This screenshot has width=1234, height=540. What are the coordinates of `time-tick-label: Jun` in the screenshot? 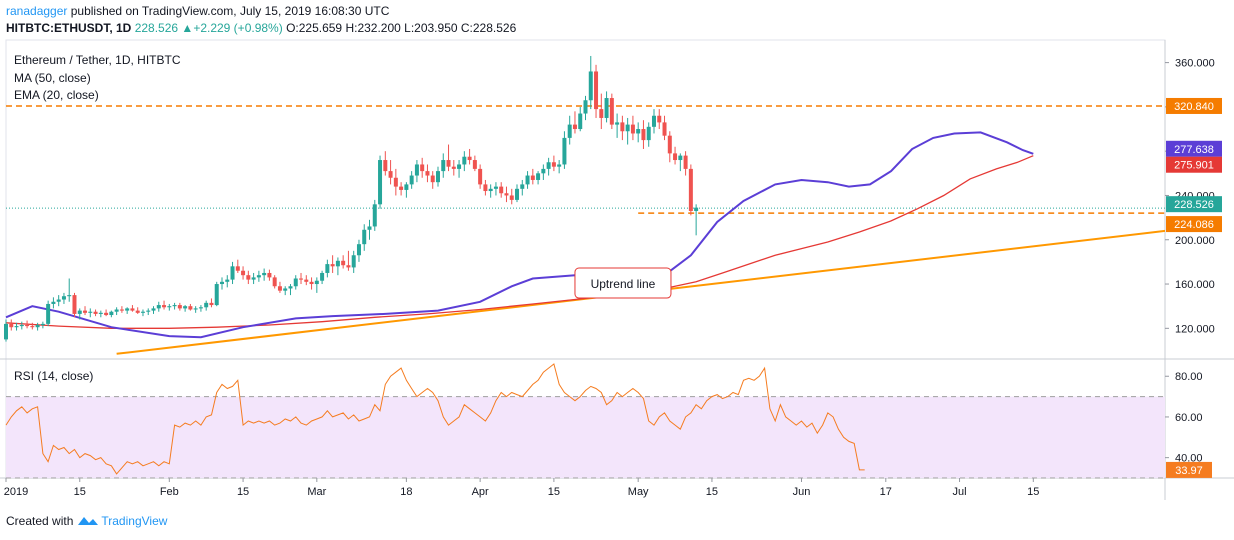 It's located at (802, 492).